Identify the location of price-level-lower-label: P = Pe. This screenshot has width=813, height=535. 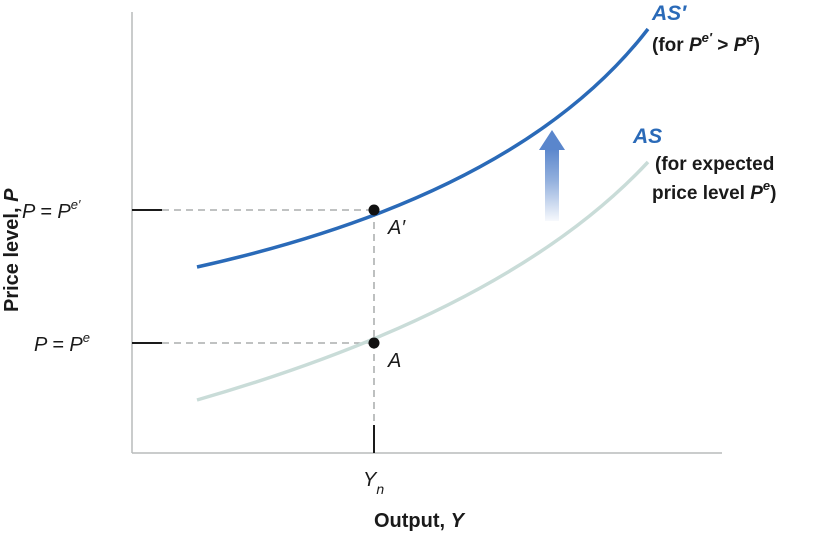
(62, 343).